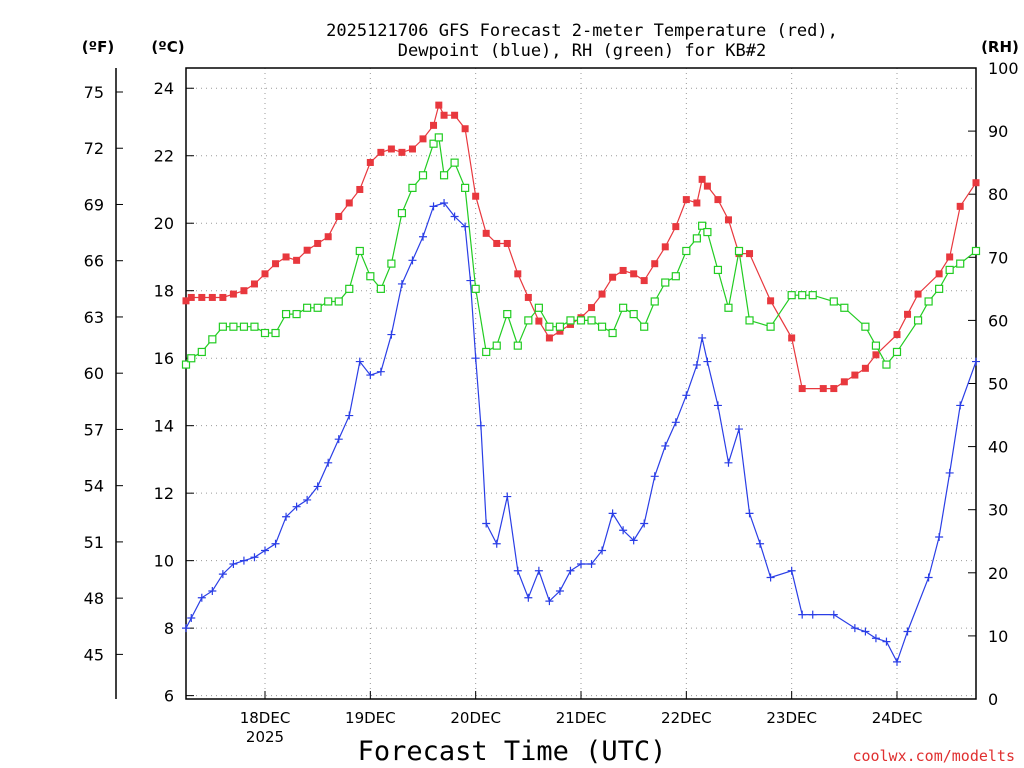  Describe the element at coordinates (998, 384) in the screenshot. I see `rh-tick-label: 50` at that location.